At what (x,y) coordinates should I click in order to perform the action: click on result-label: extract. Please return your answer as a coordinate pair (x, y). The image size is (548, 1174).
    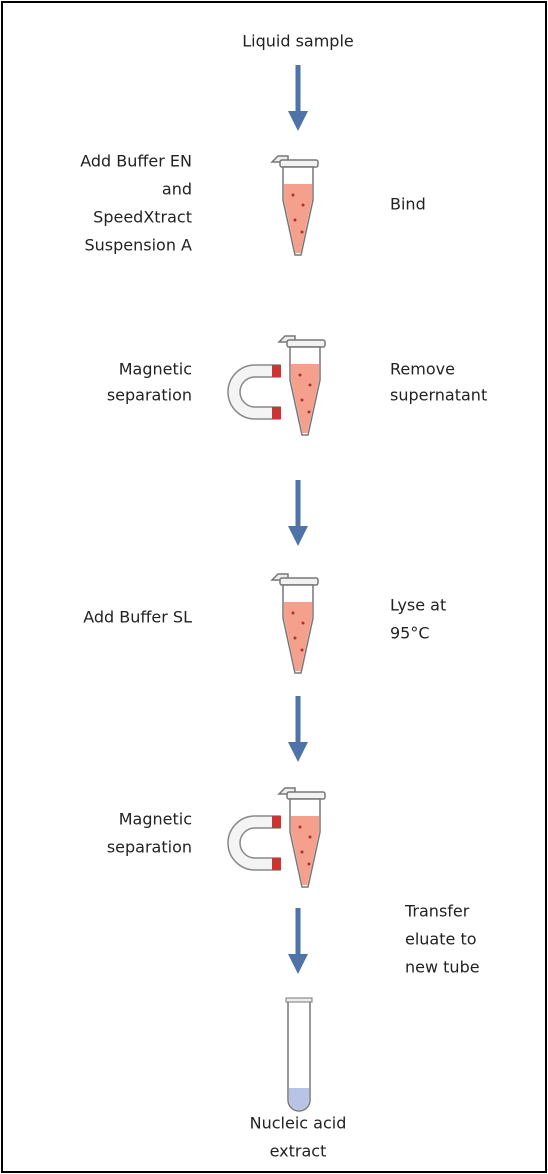
    Looking at the image, I should click on (298, 1151).